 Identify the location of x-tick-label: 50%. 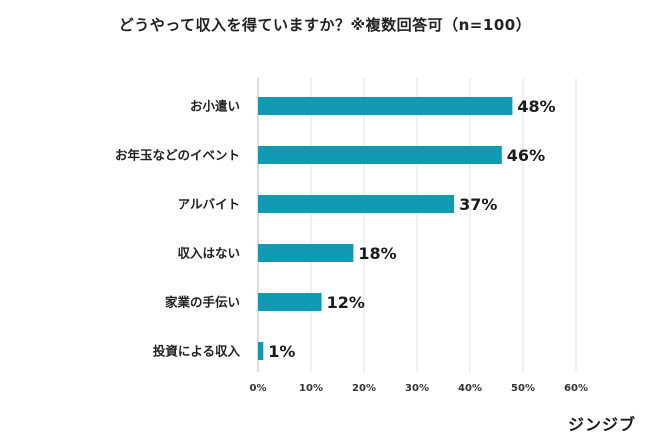
(523, 388).